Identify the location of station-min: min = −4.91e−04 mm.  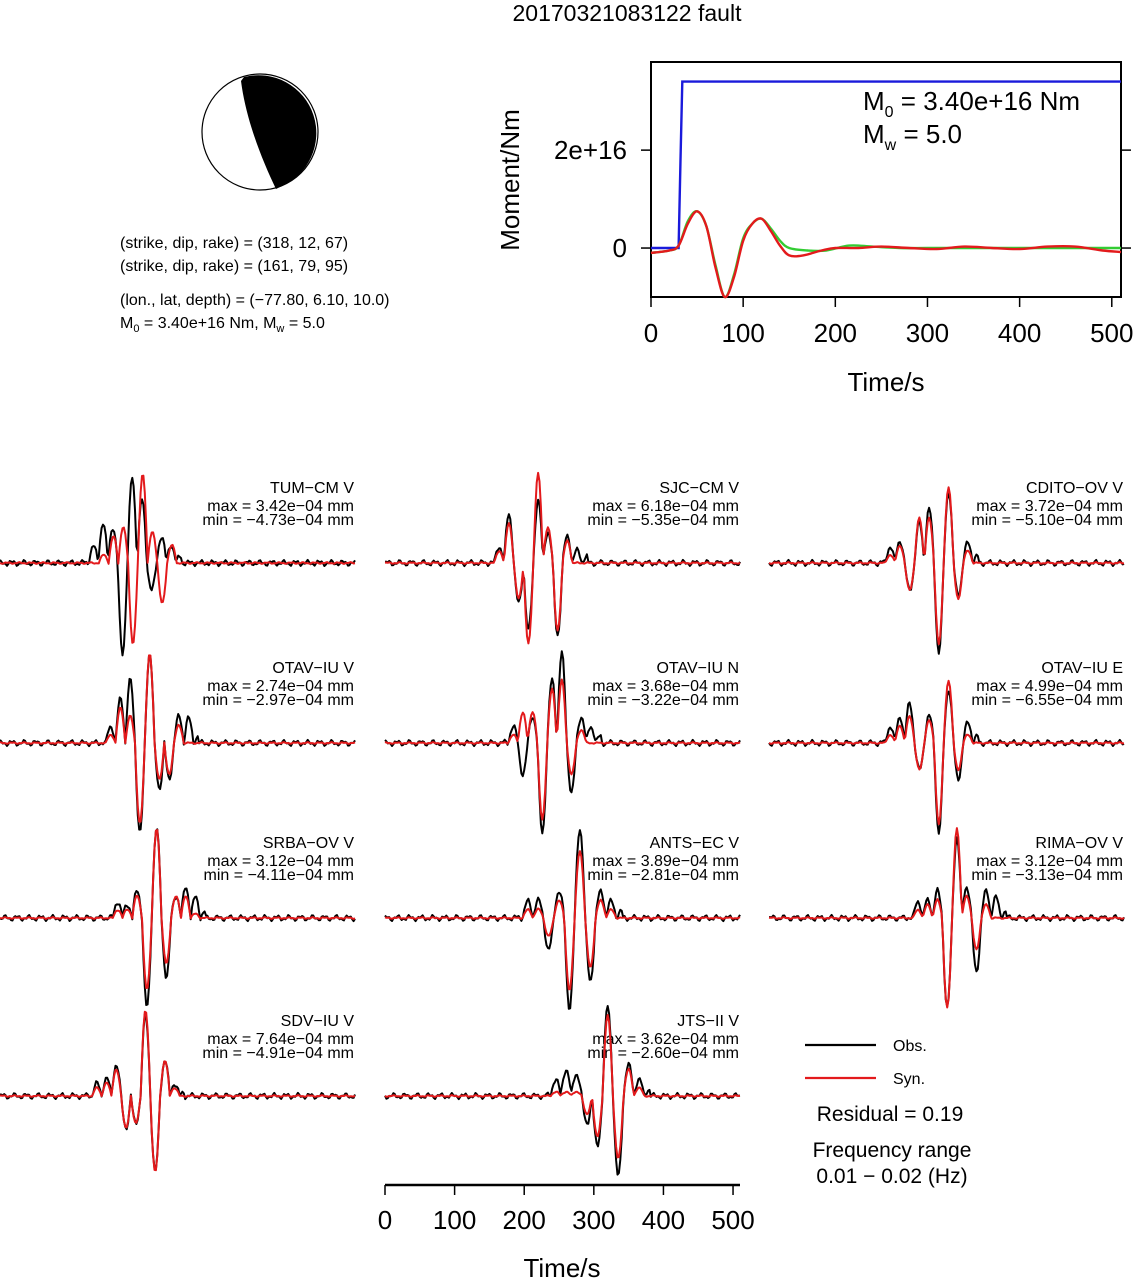
(278, 1053).